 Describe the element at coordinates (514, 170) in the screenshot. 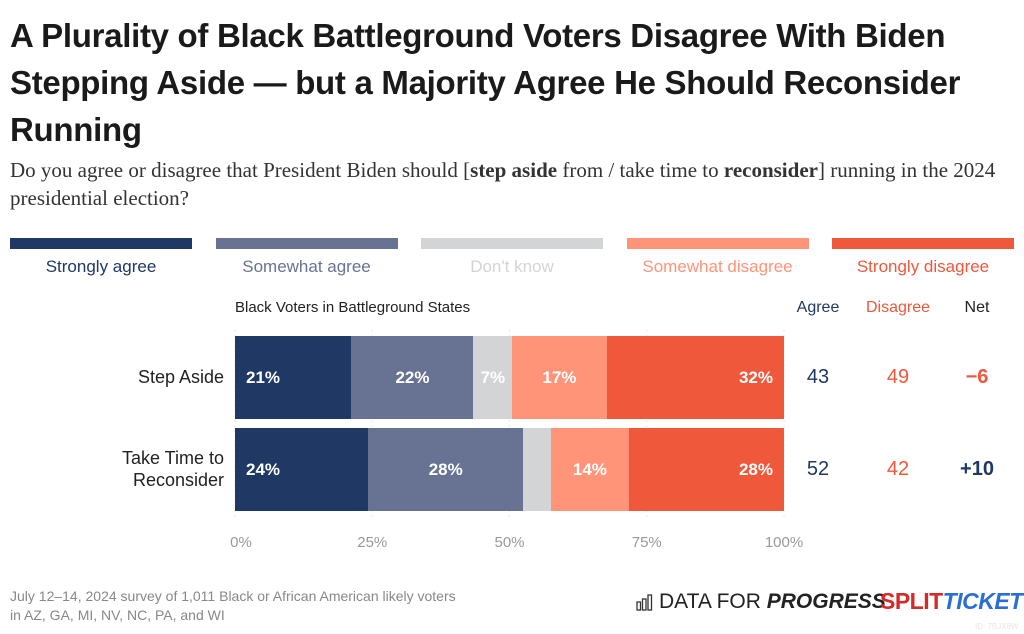

I see `subtitle-bold: step aside` at that location.